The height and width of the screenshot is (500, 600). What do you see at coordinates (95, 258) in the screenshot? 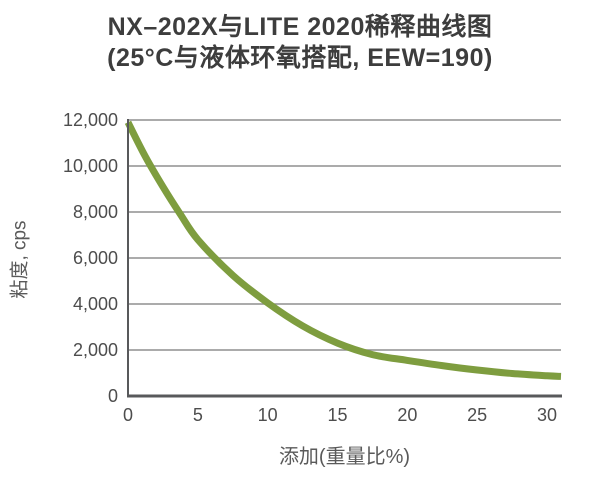
I see `y-tick-label: 6,000` at bounding box center [95, 258].